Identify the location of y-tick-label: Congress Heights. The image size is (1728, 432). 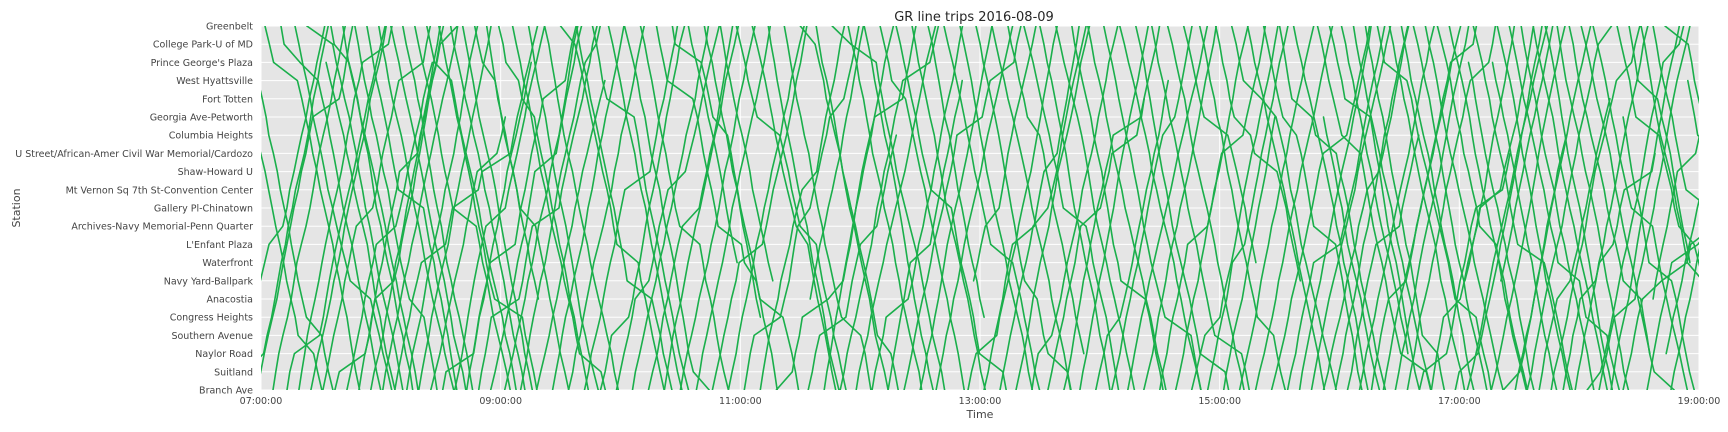
(211, 318).